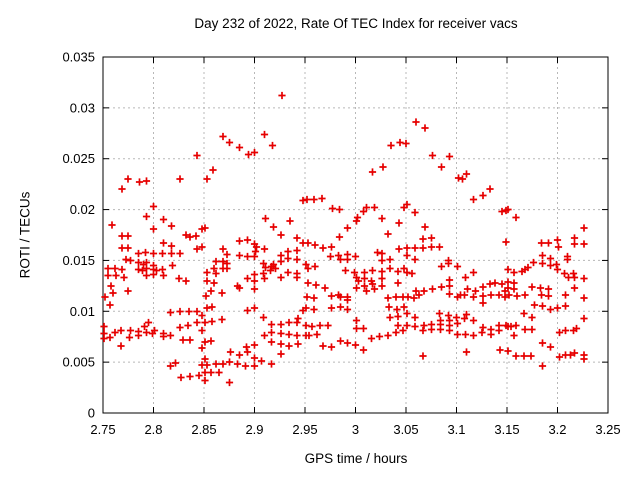 This screenshot has width=640, height=480. I want to click on y-tick-label: 0.035, so click(78, 57).